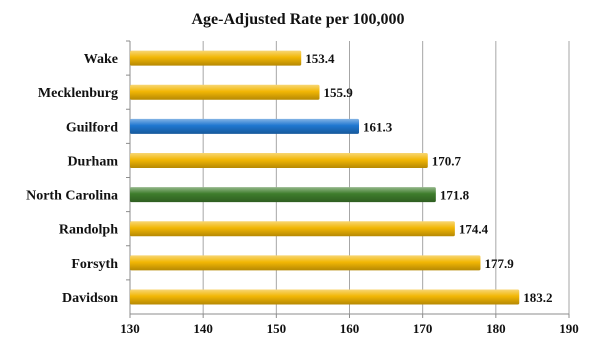 Image resolution: width=589 pixels, height=343 pixels. I want to click on category-label: Mecklenburg, so click(78, 93).